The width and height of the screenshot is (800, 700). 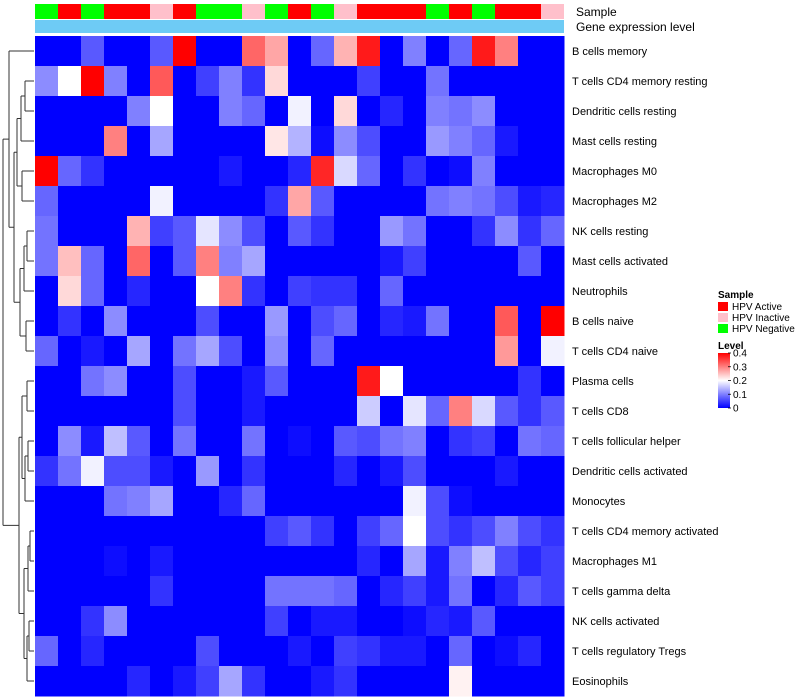 I want to click on expression-level-bar, so click(x=299, y=26).